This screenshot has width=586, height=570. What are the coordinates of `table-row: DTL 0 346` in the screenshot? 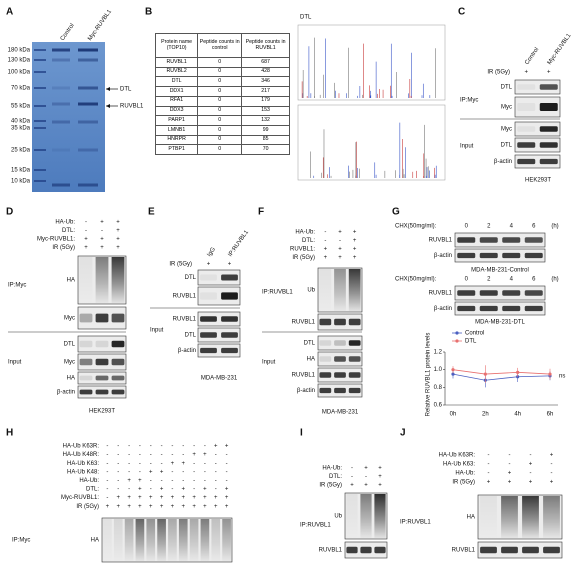 It's located at (222, 82).